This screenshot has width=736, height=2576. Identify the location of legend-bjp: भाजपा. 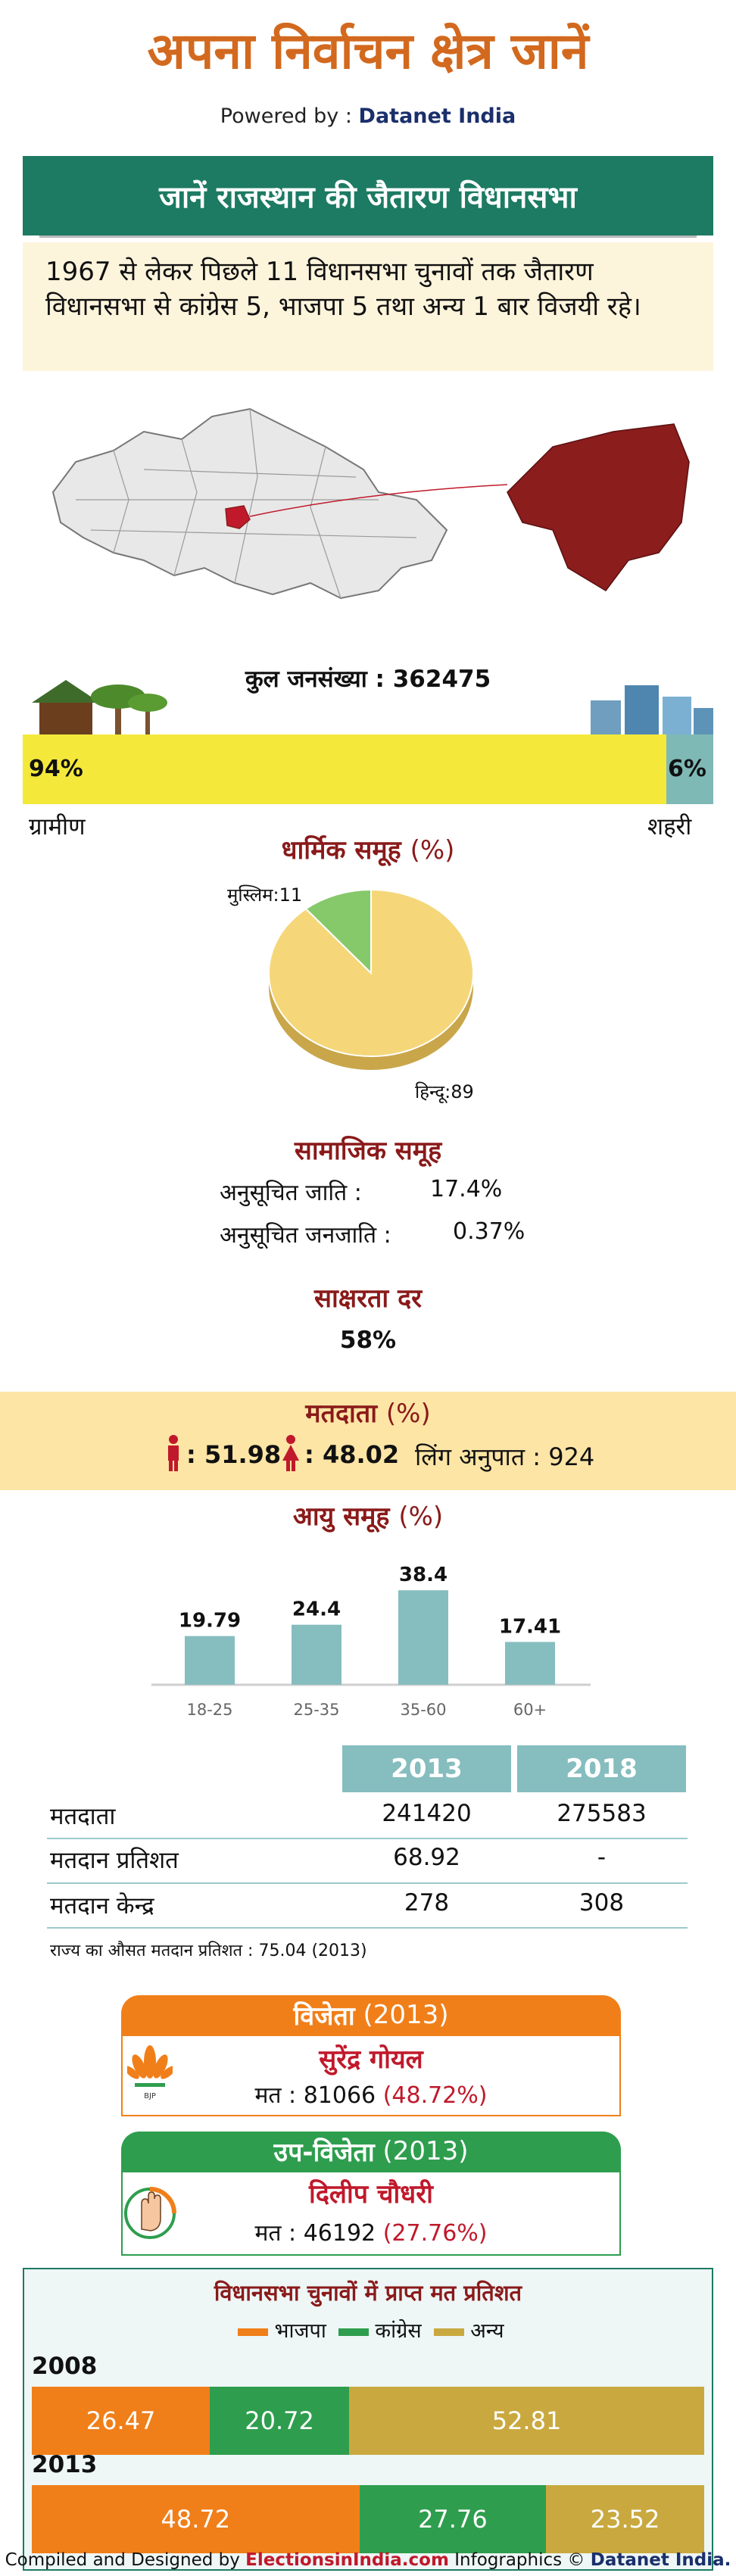
(300, 2331).